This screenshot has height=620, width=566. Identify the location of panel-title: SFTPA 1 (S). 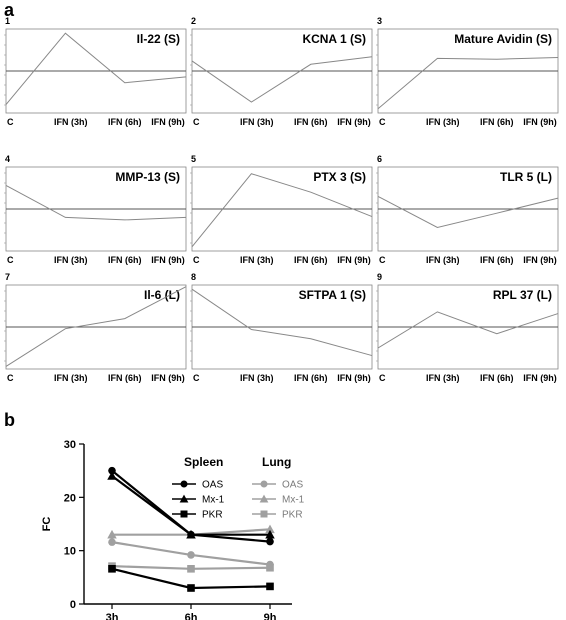
(332, 295).